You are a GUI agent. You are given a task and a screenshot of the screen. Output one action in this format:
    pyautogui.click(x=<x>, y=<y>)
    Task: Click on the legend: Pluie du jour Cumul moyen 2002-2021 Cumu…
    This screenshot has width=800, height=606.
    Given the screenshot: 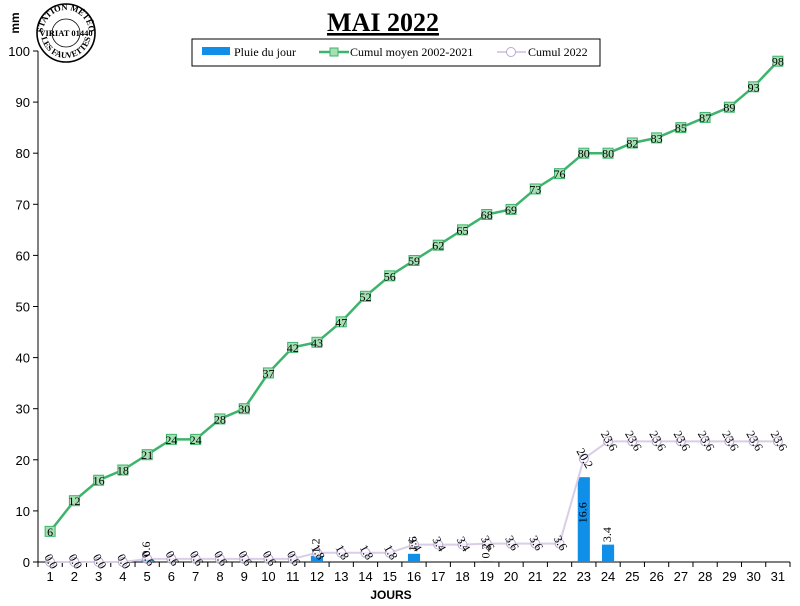 What is the action you would take?
    pyautogui.click(x=396, y=52)
    